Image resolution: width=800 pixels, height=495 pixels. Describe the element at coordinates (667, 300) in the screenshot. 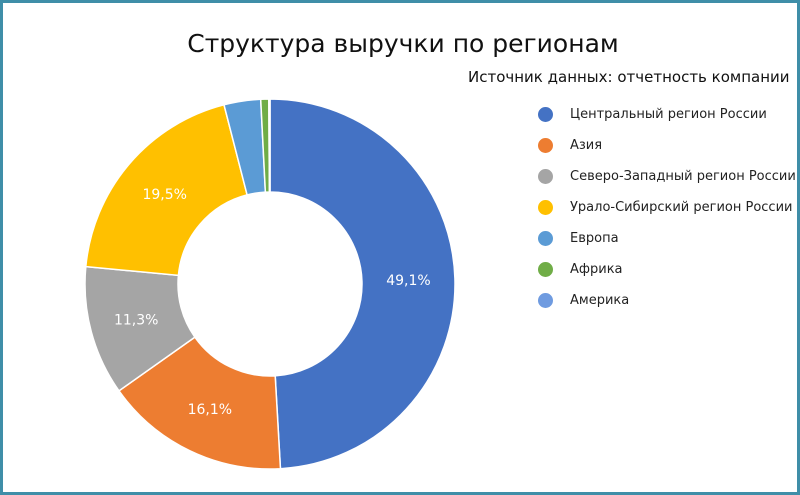

I see `legend-item: Америка` at that location.